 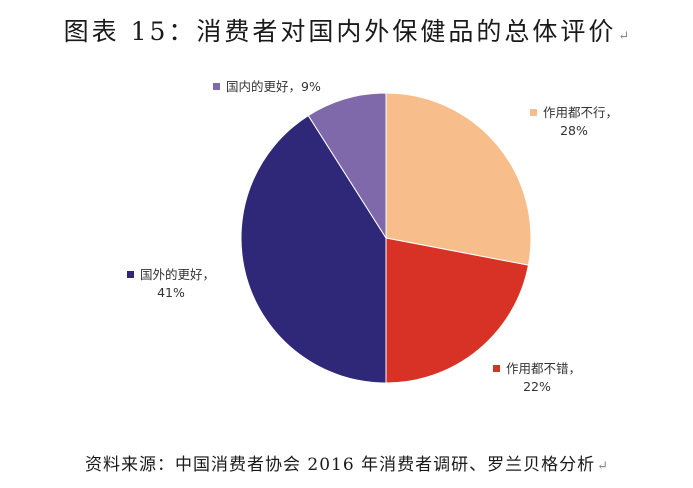 I want to click on label-both-effective-pct: 22%, so click(x=537, y=386).